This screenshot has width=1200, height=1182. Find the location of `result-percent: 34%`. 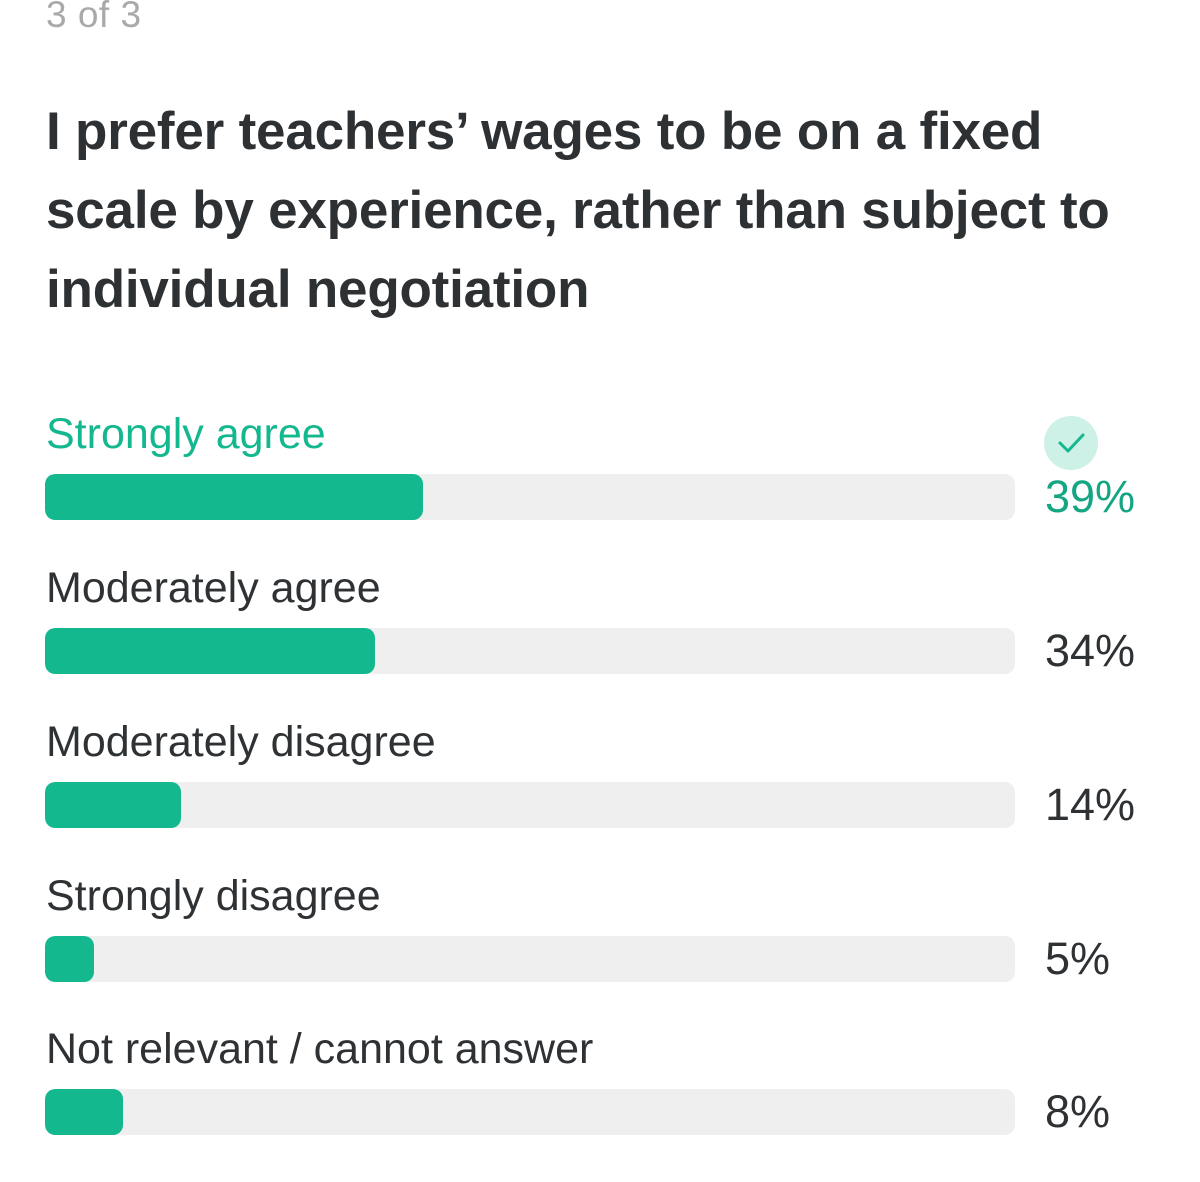

result-percent: 34% is located at coordinates (1090, 650).